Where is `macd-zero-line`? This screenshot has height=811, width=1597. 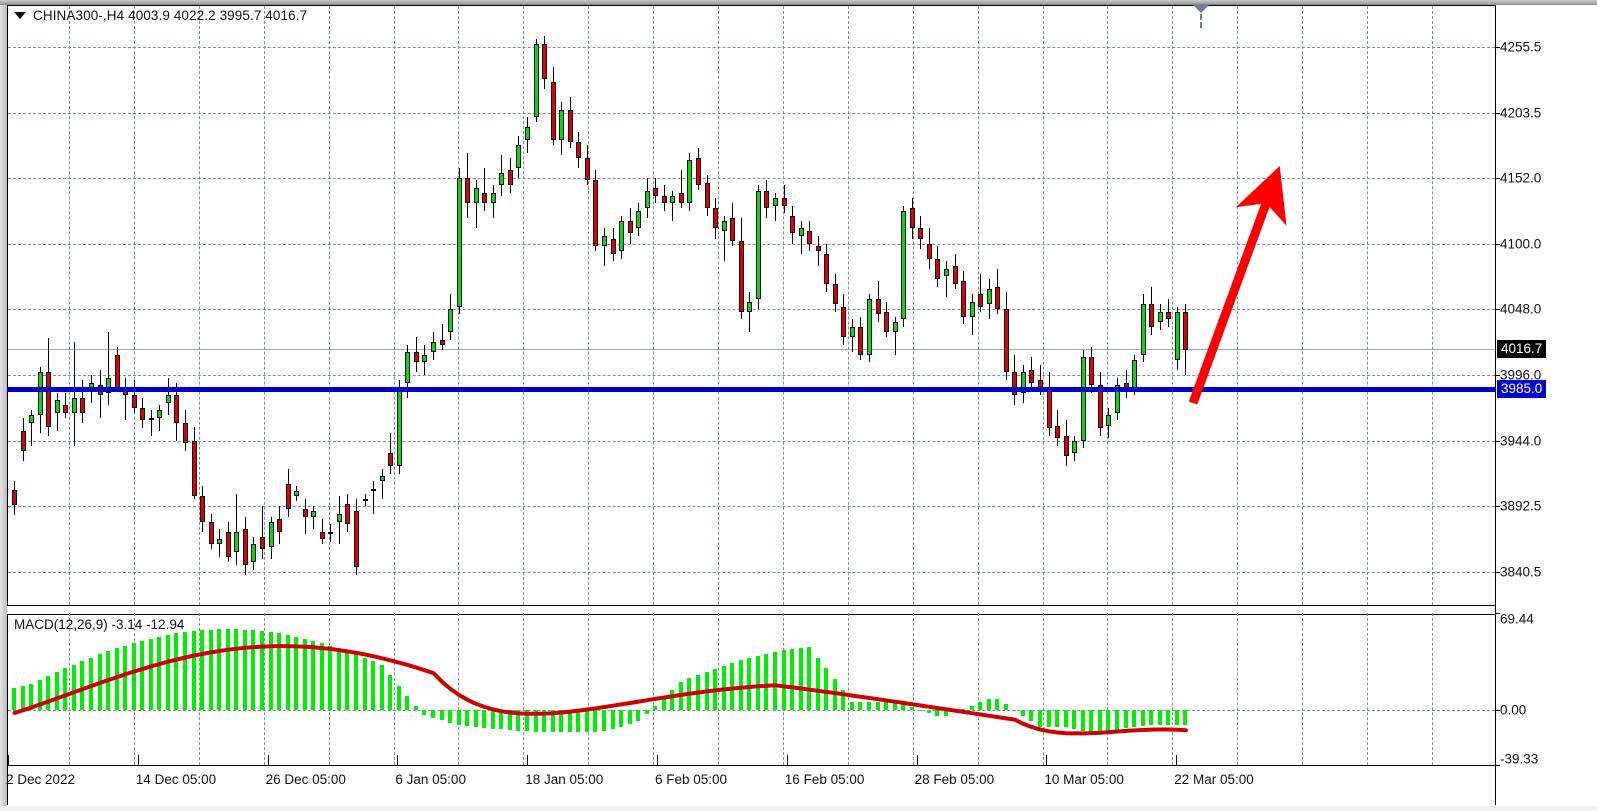 macd-zero-line is located at coordinates (751, 711).